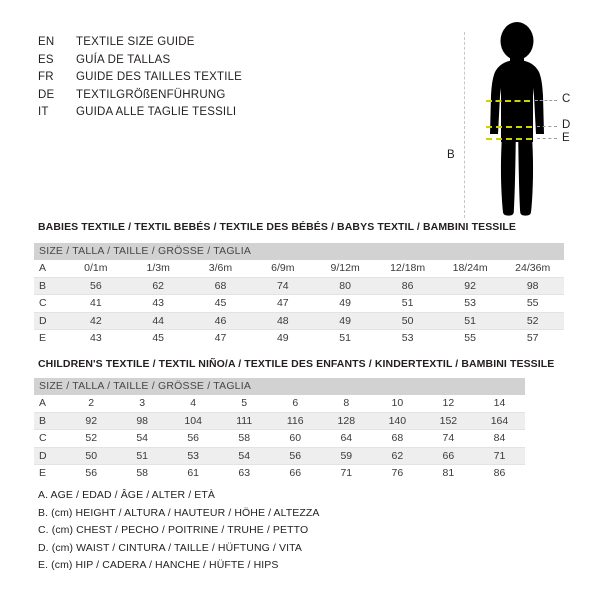 The width and height of the screenshot is (600, 600). Describe the element at coordinates (532, 338) in the screenshot. I see `cell: 57` at that location.